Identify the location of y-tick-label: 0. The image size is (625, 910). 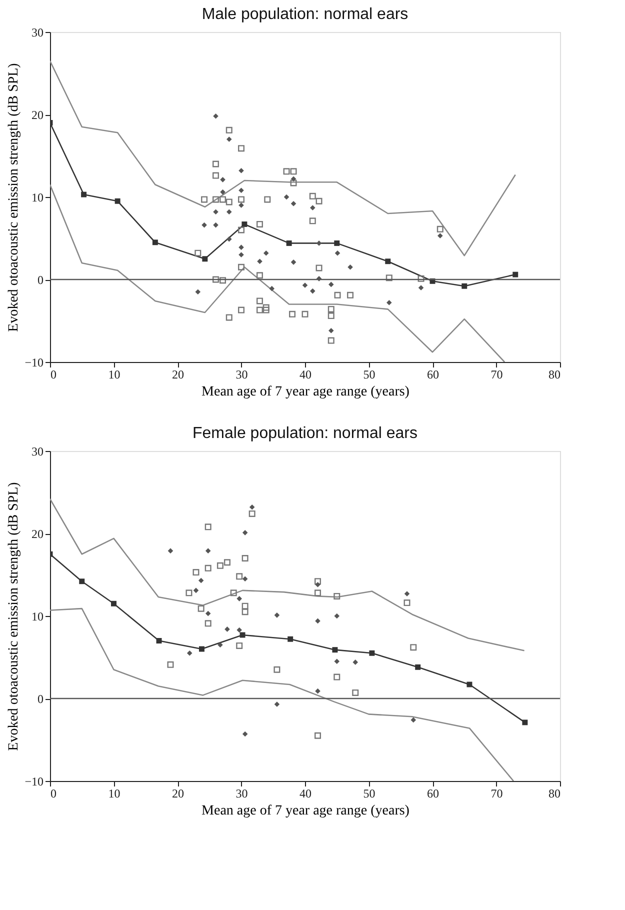
(41, 699).